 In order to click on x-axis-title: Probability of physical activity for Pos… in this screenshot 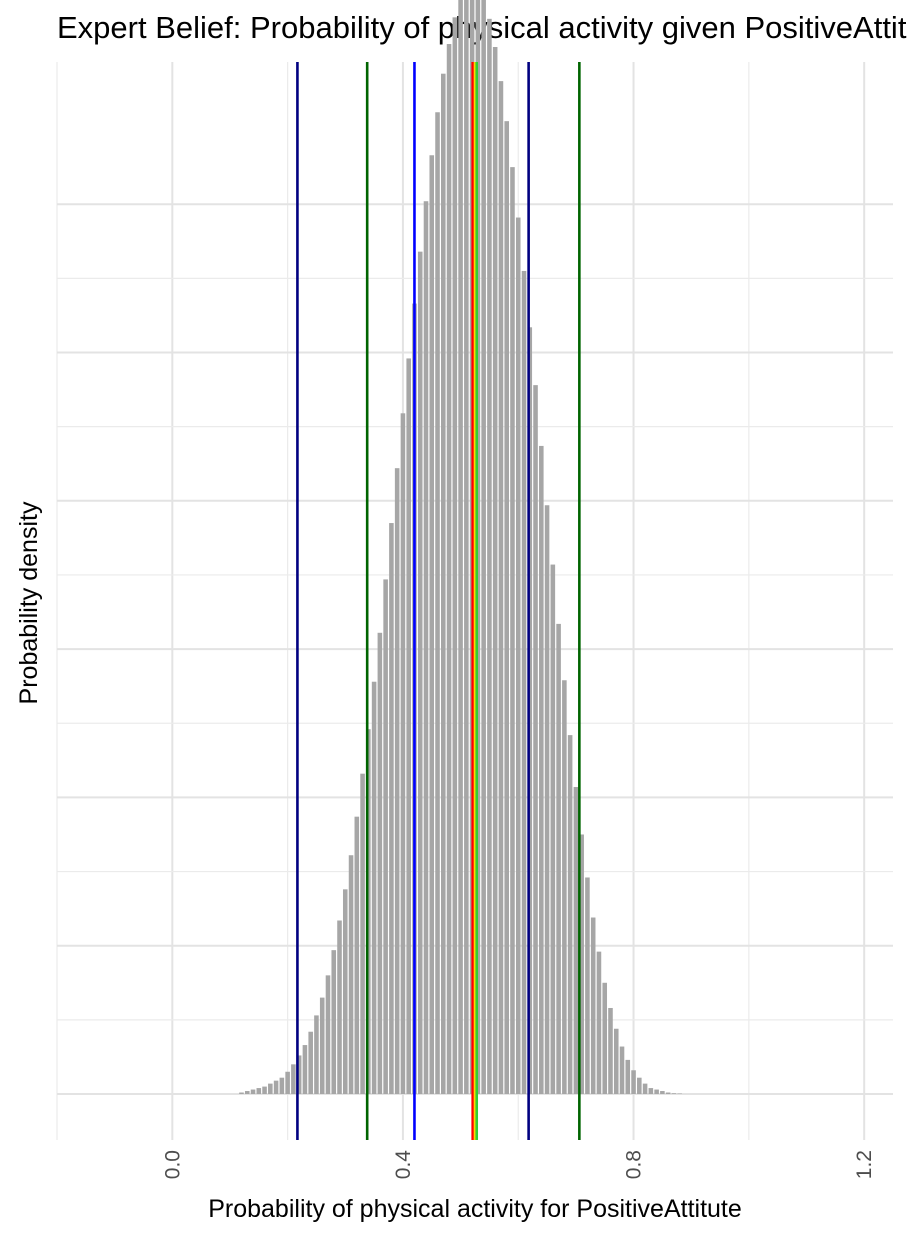, I will do `click(475, 1209)`.